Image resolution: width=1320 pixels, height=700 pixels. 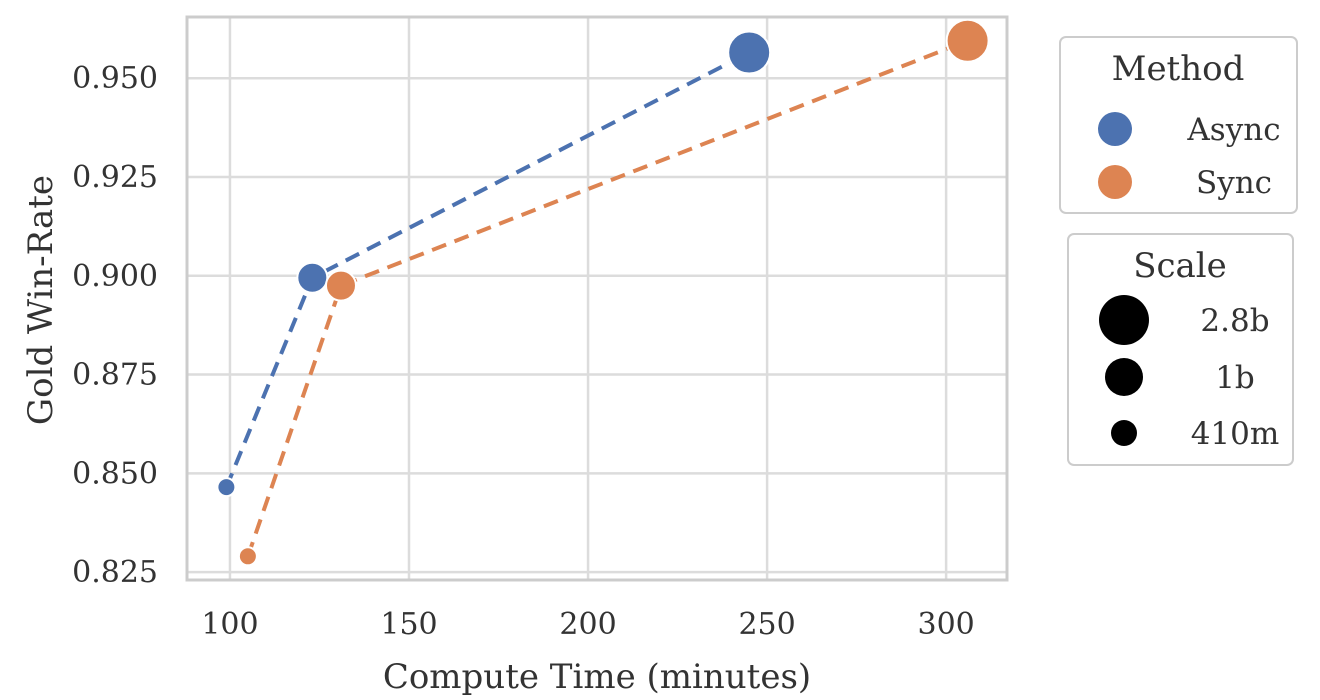 I want to click on legend-label-sync: Sync, so click(x=1234, y=183).